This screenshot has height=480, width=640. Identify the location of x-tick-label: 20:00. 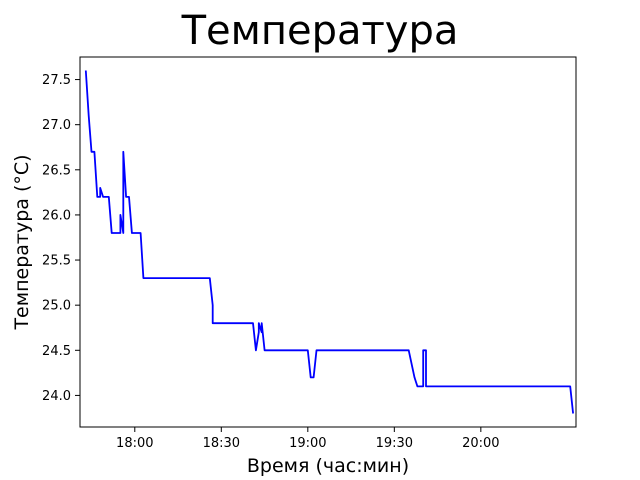
(480, 443).